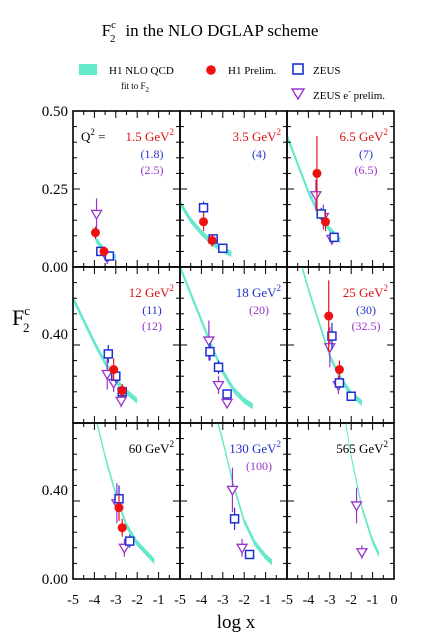 The image size is (436, 643). I want to click on q2-label: 565 GeV2, so click(362, 447).